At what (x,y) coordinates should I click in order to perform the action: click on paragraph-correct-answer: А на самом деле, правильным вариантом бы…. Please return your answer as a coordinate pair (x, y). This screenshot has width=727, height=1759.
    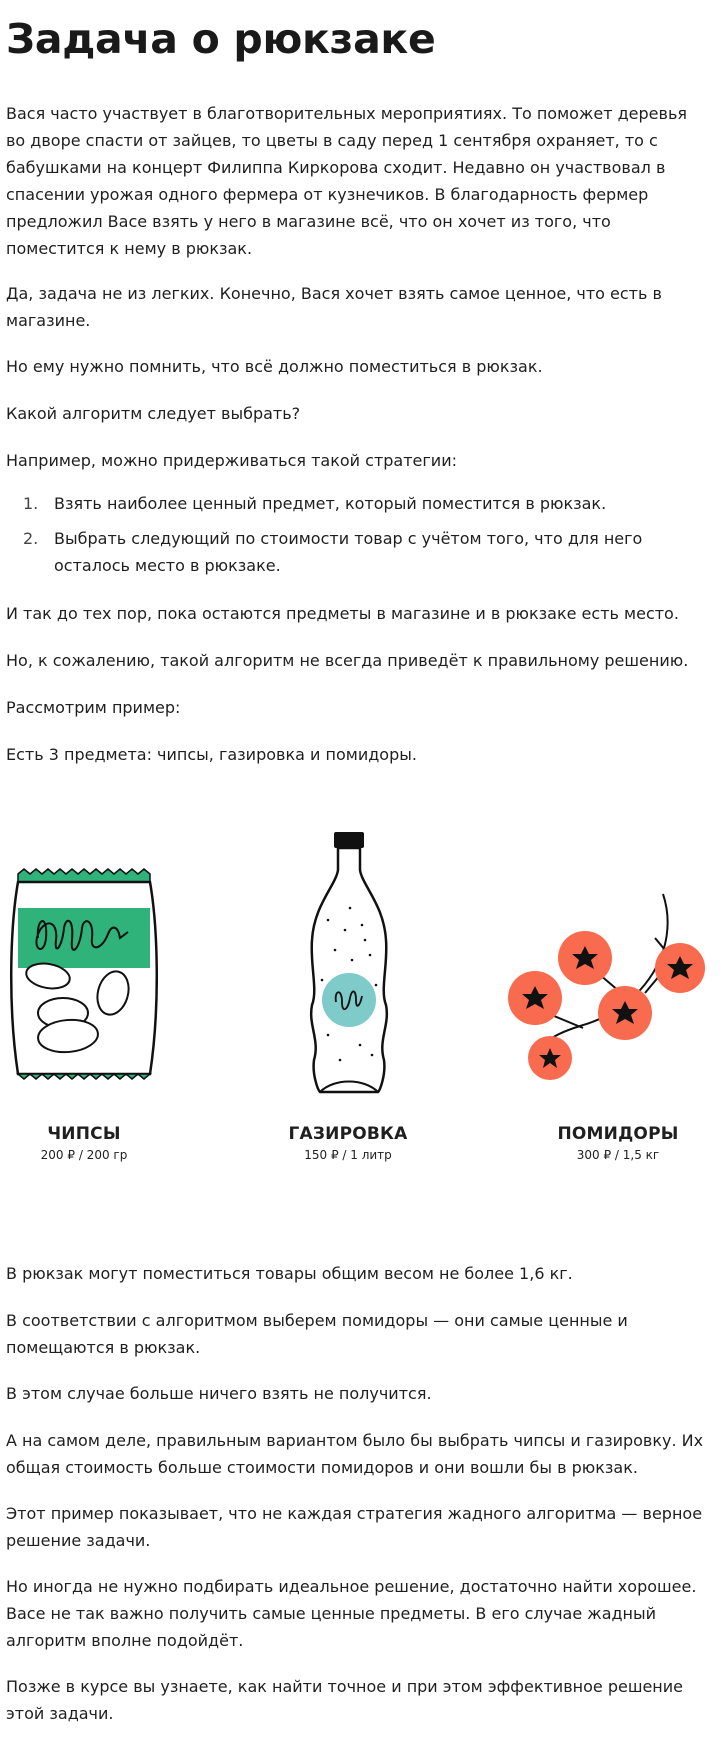
    Looking at the image, I should click on (355, 1454).